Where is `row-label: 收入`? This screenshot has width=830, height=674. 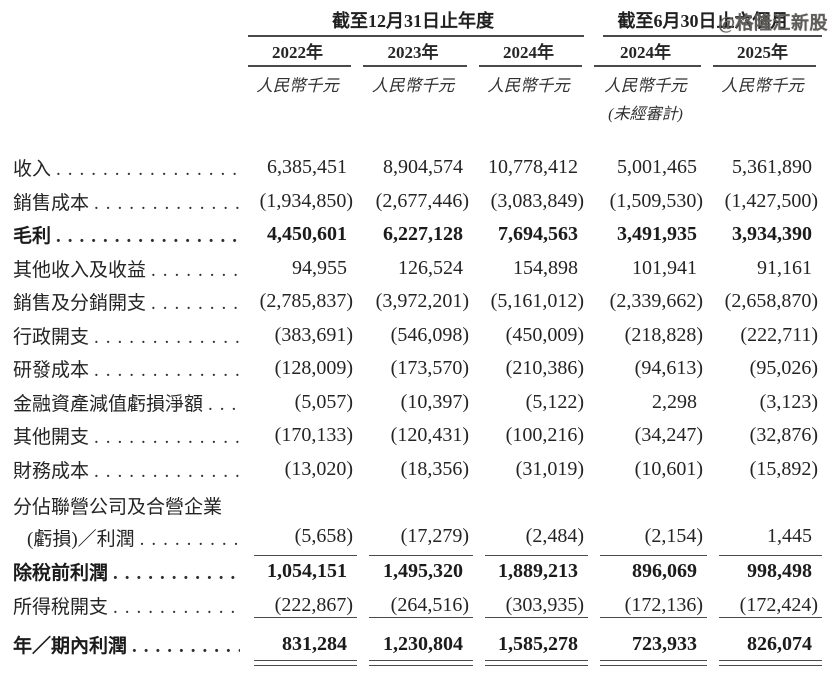
row-label: 收入 is located at coordinates (32, 170).